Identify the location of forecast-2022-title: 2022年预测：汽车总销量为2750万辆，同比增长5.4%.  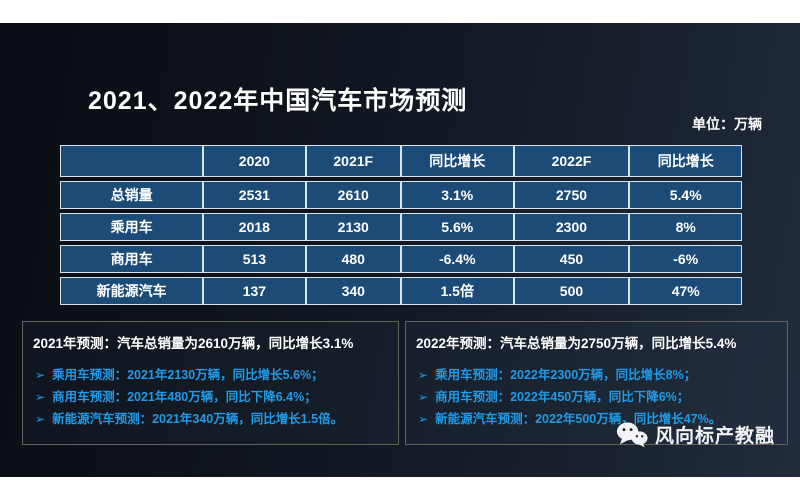
(576, 343).